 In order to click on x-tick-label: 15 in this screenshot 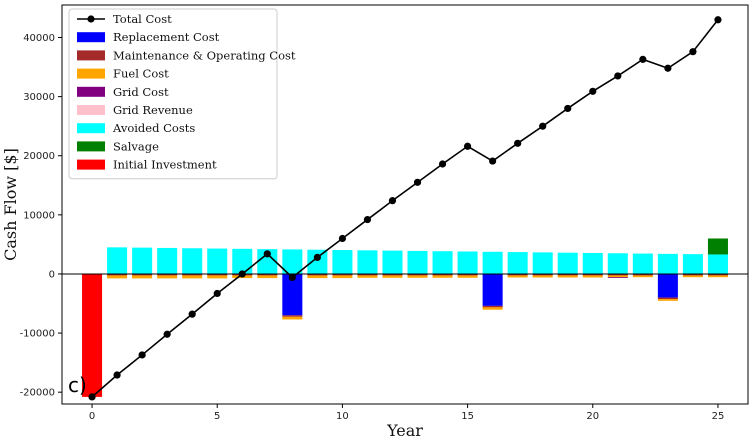, I will do `click(467, 416)`.